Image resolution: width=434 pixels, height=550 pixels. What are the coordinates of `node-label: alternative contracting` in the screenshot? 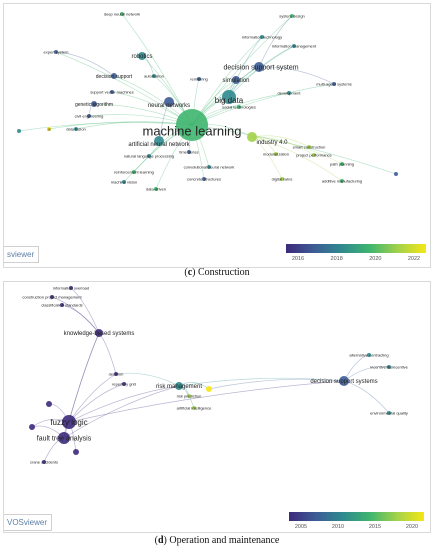 It's located at (368, 354).